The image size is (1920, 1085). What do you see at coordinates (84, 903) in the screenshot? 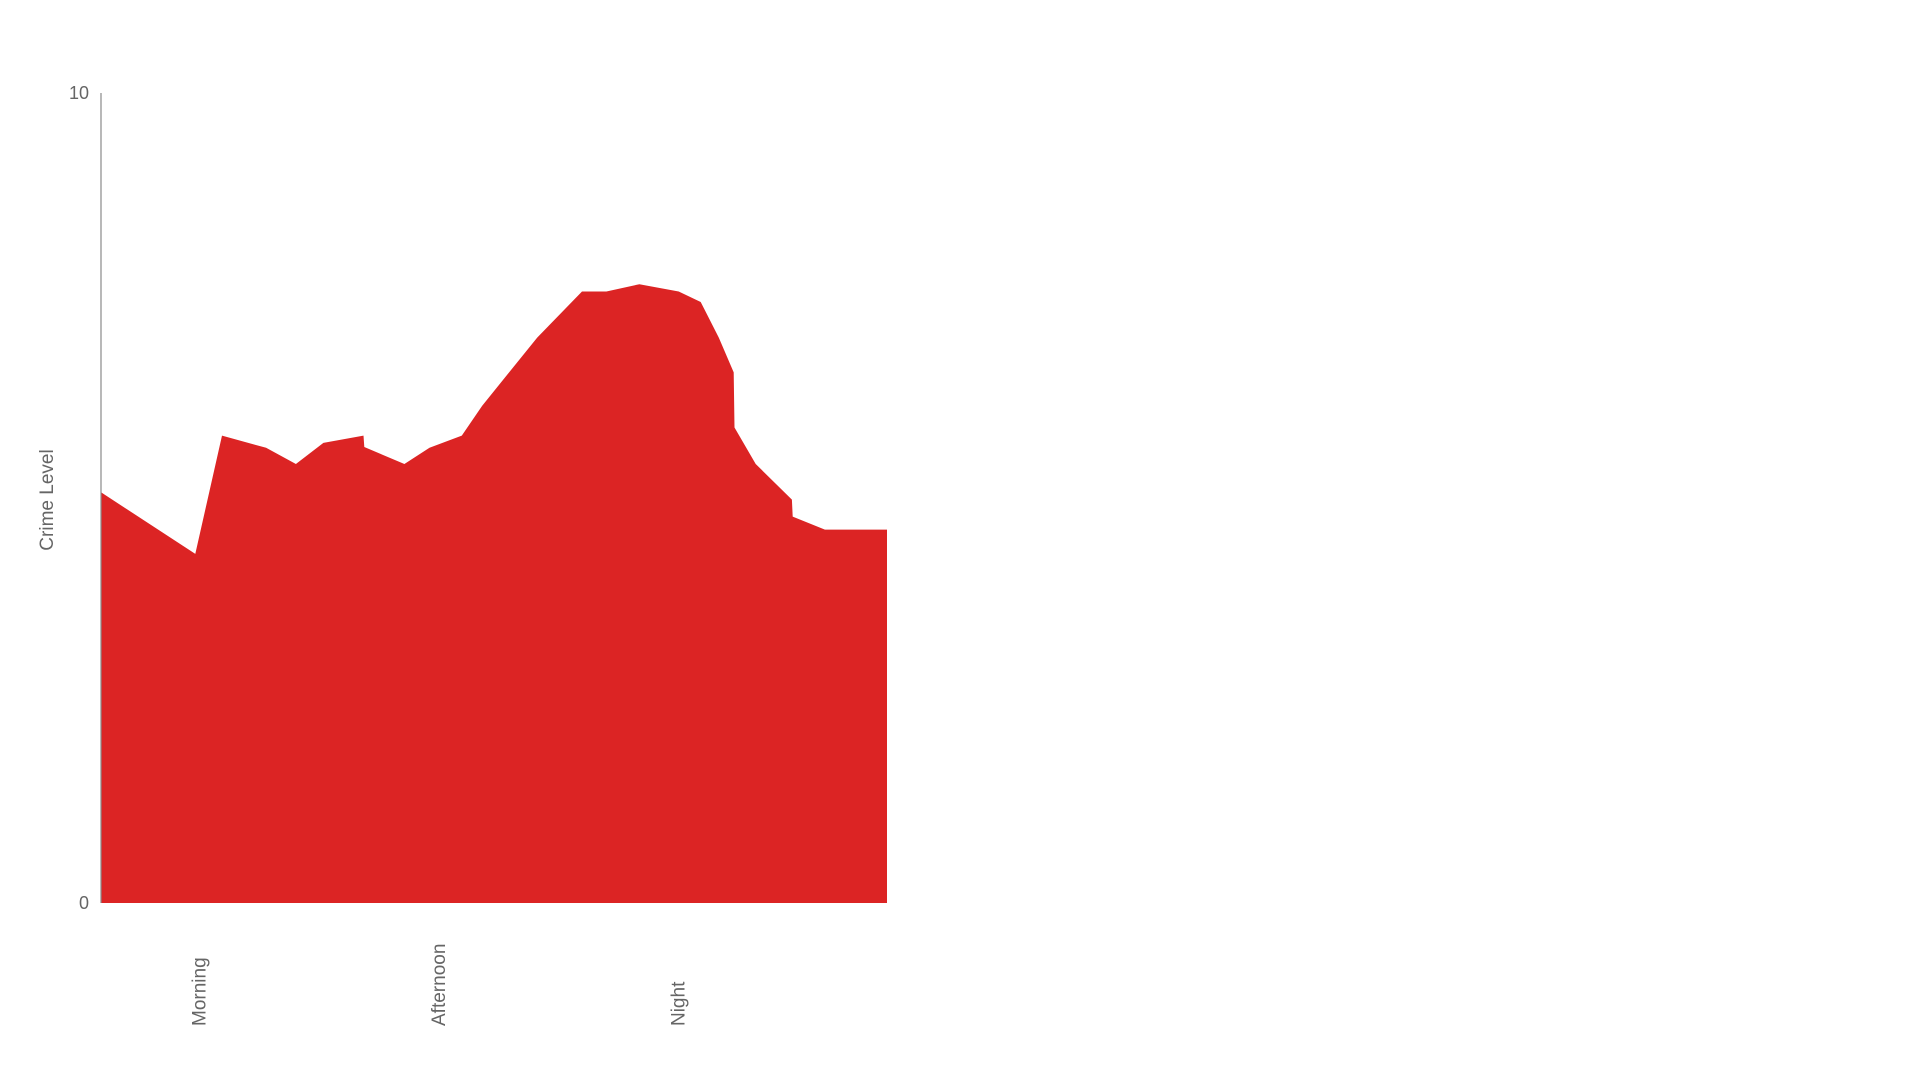
I see `y-tick-label-min: 0` at bounding box center [84, 903].